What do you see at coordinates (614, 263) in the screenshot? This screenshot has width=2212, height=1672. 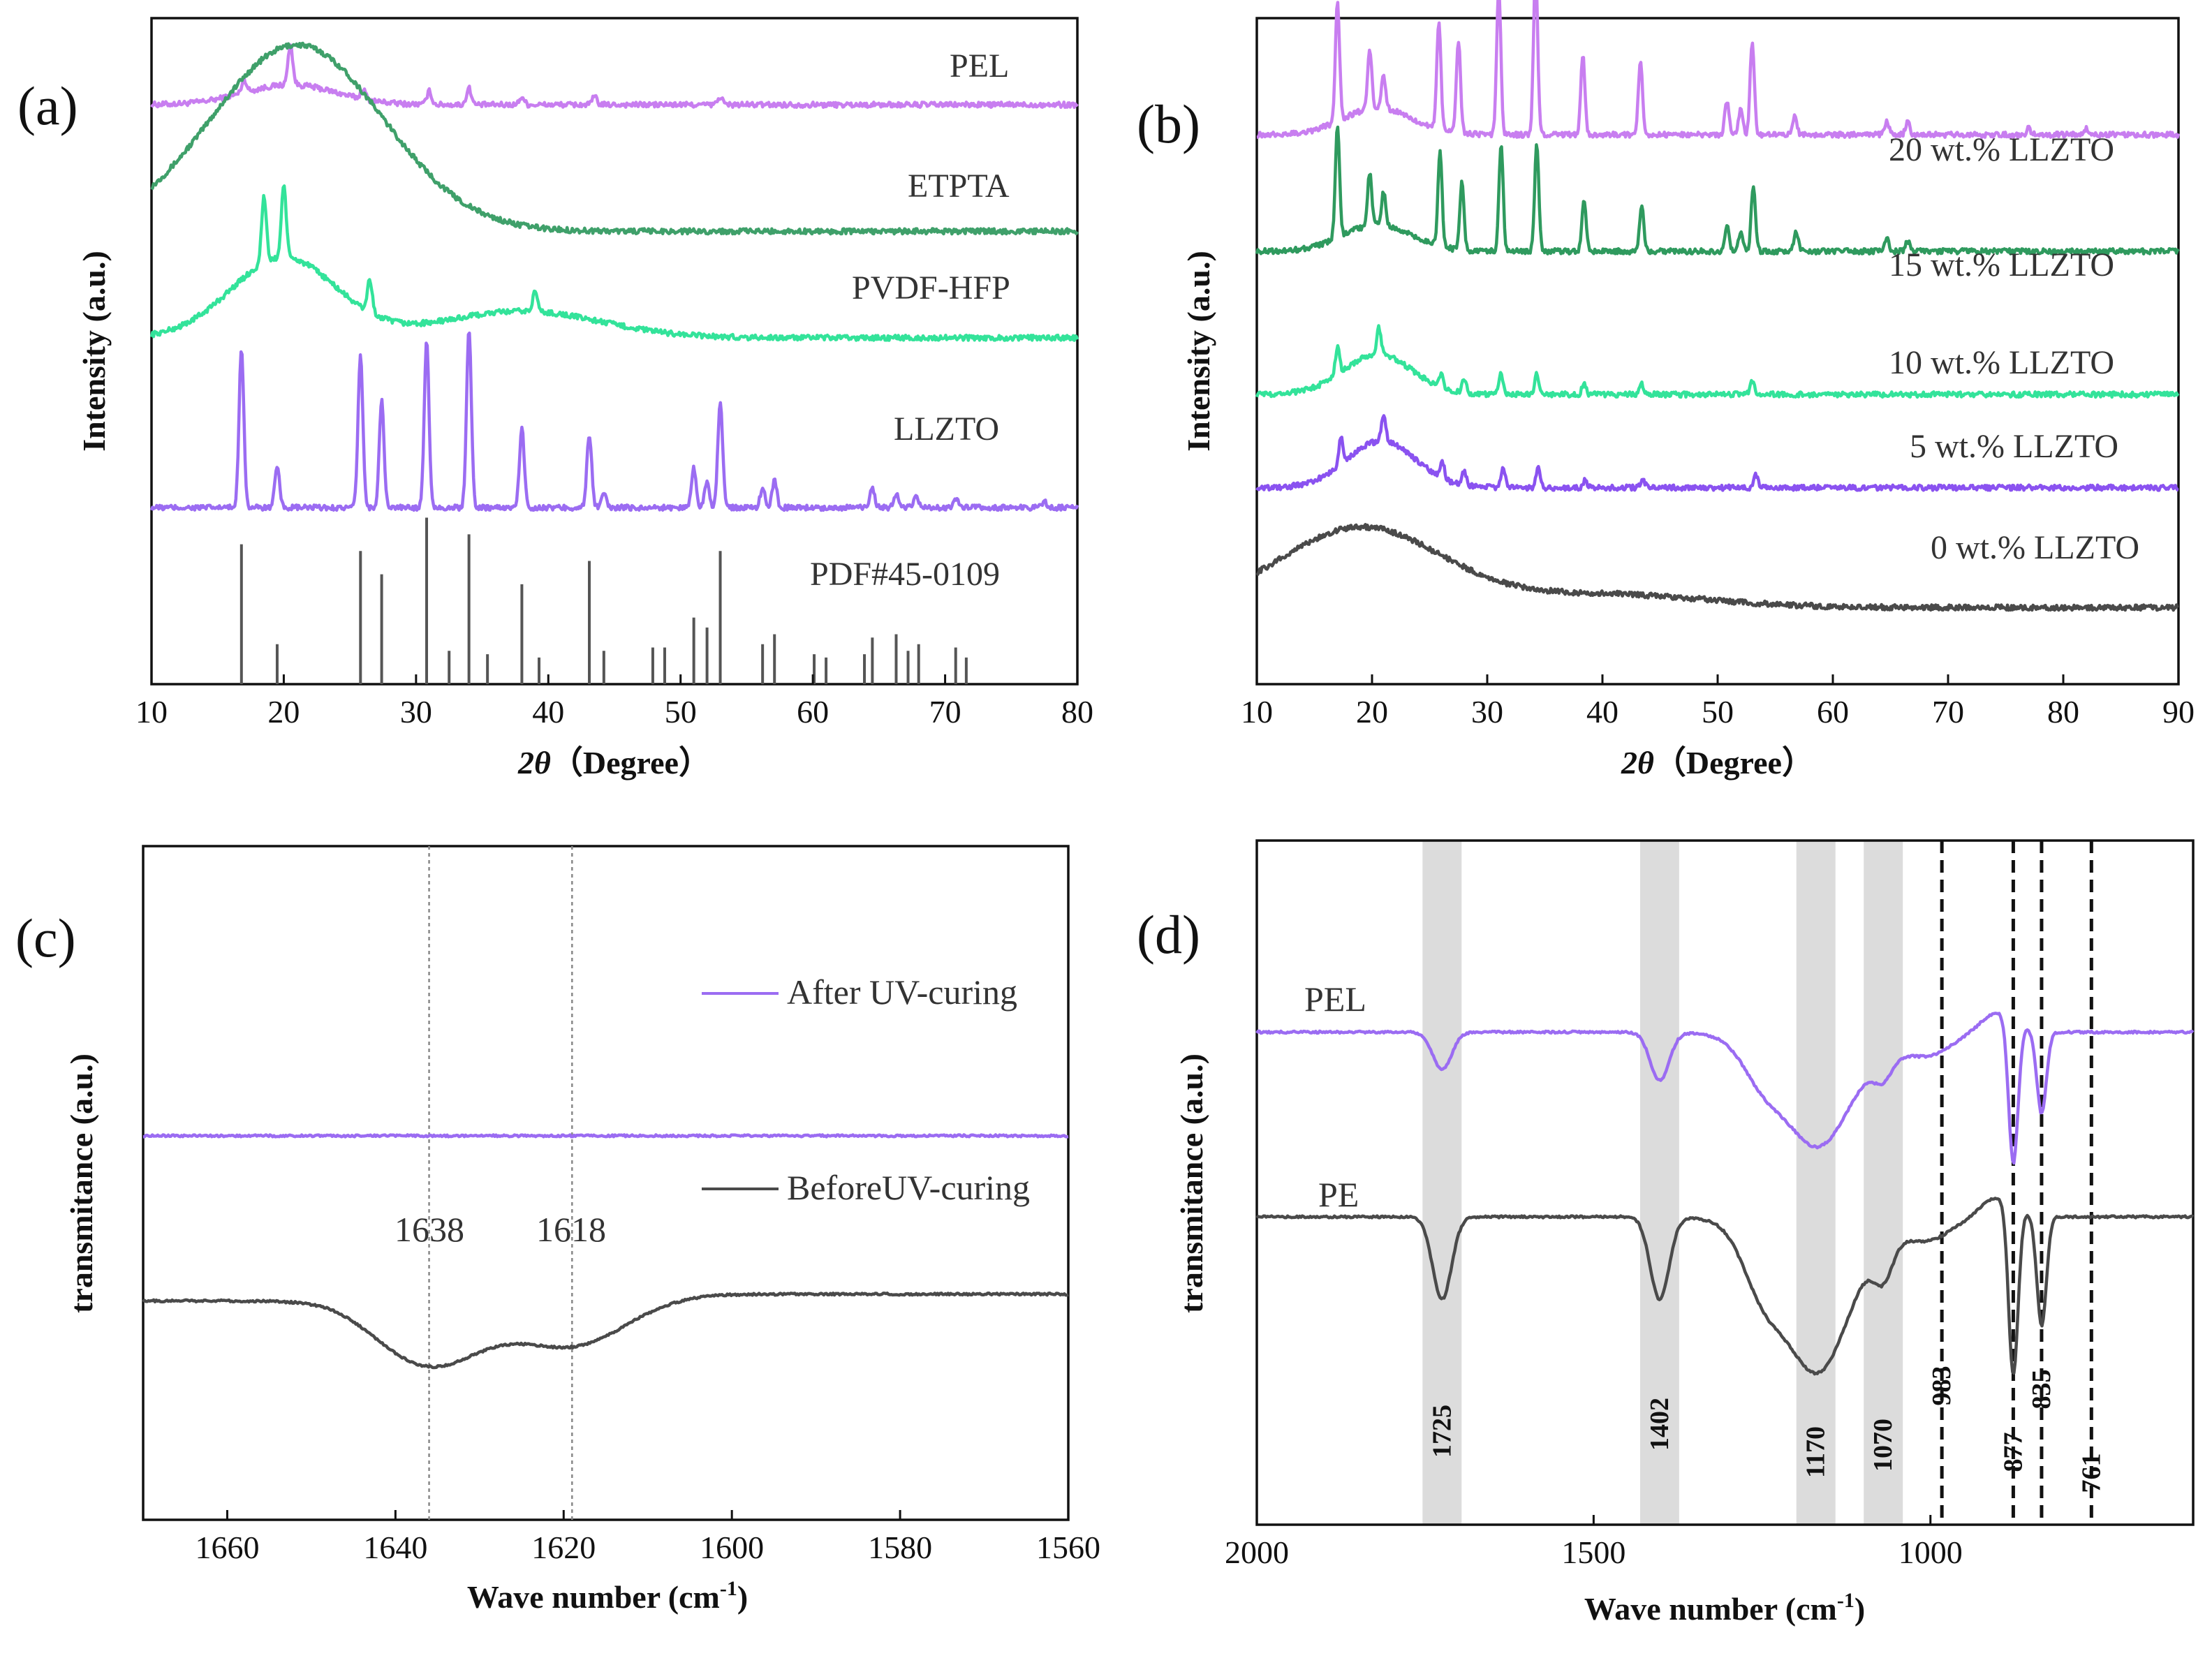 I see `series-line-pvdf-hfp` at bounding box center [614, 263].